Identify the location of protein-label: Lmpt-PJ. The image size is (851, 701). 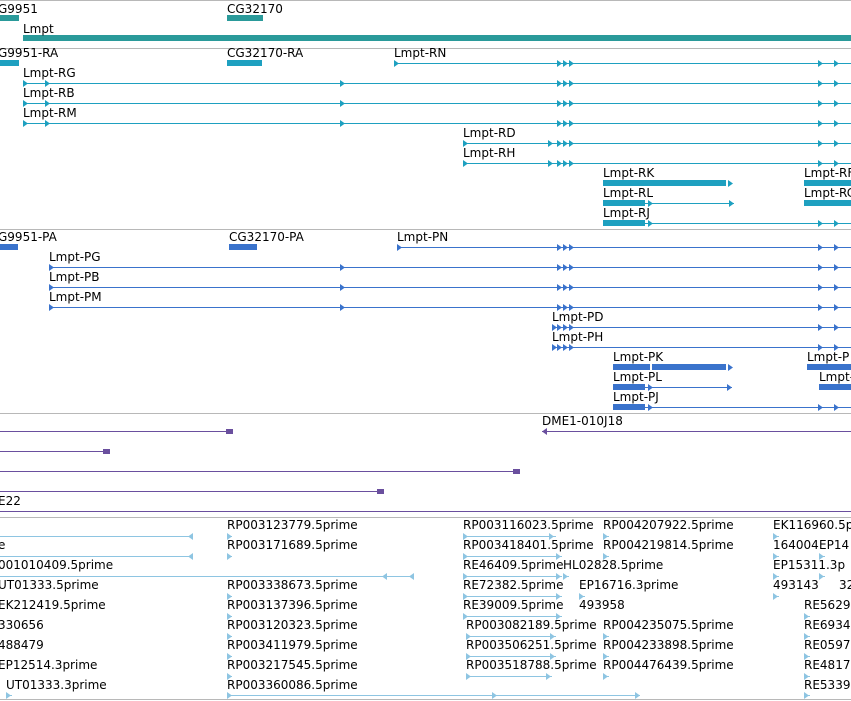
(636, 397).